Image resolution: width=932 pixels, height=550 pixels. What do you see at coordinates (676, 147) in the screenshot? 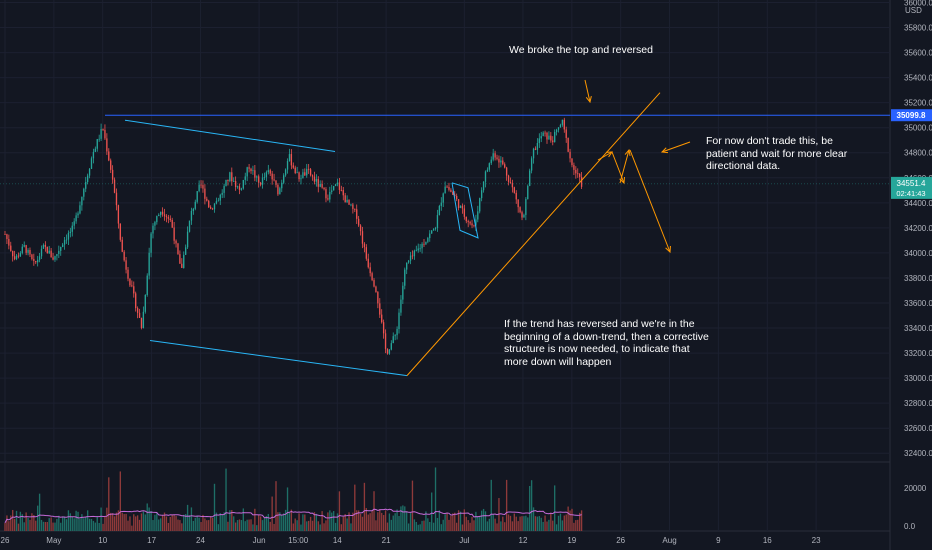
I see `arrow-to-text` at bounding box center [676, 147].